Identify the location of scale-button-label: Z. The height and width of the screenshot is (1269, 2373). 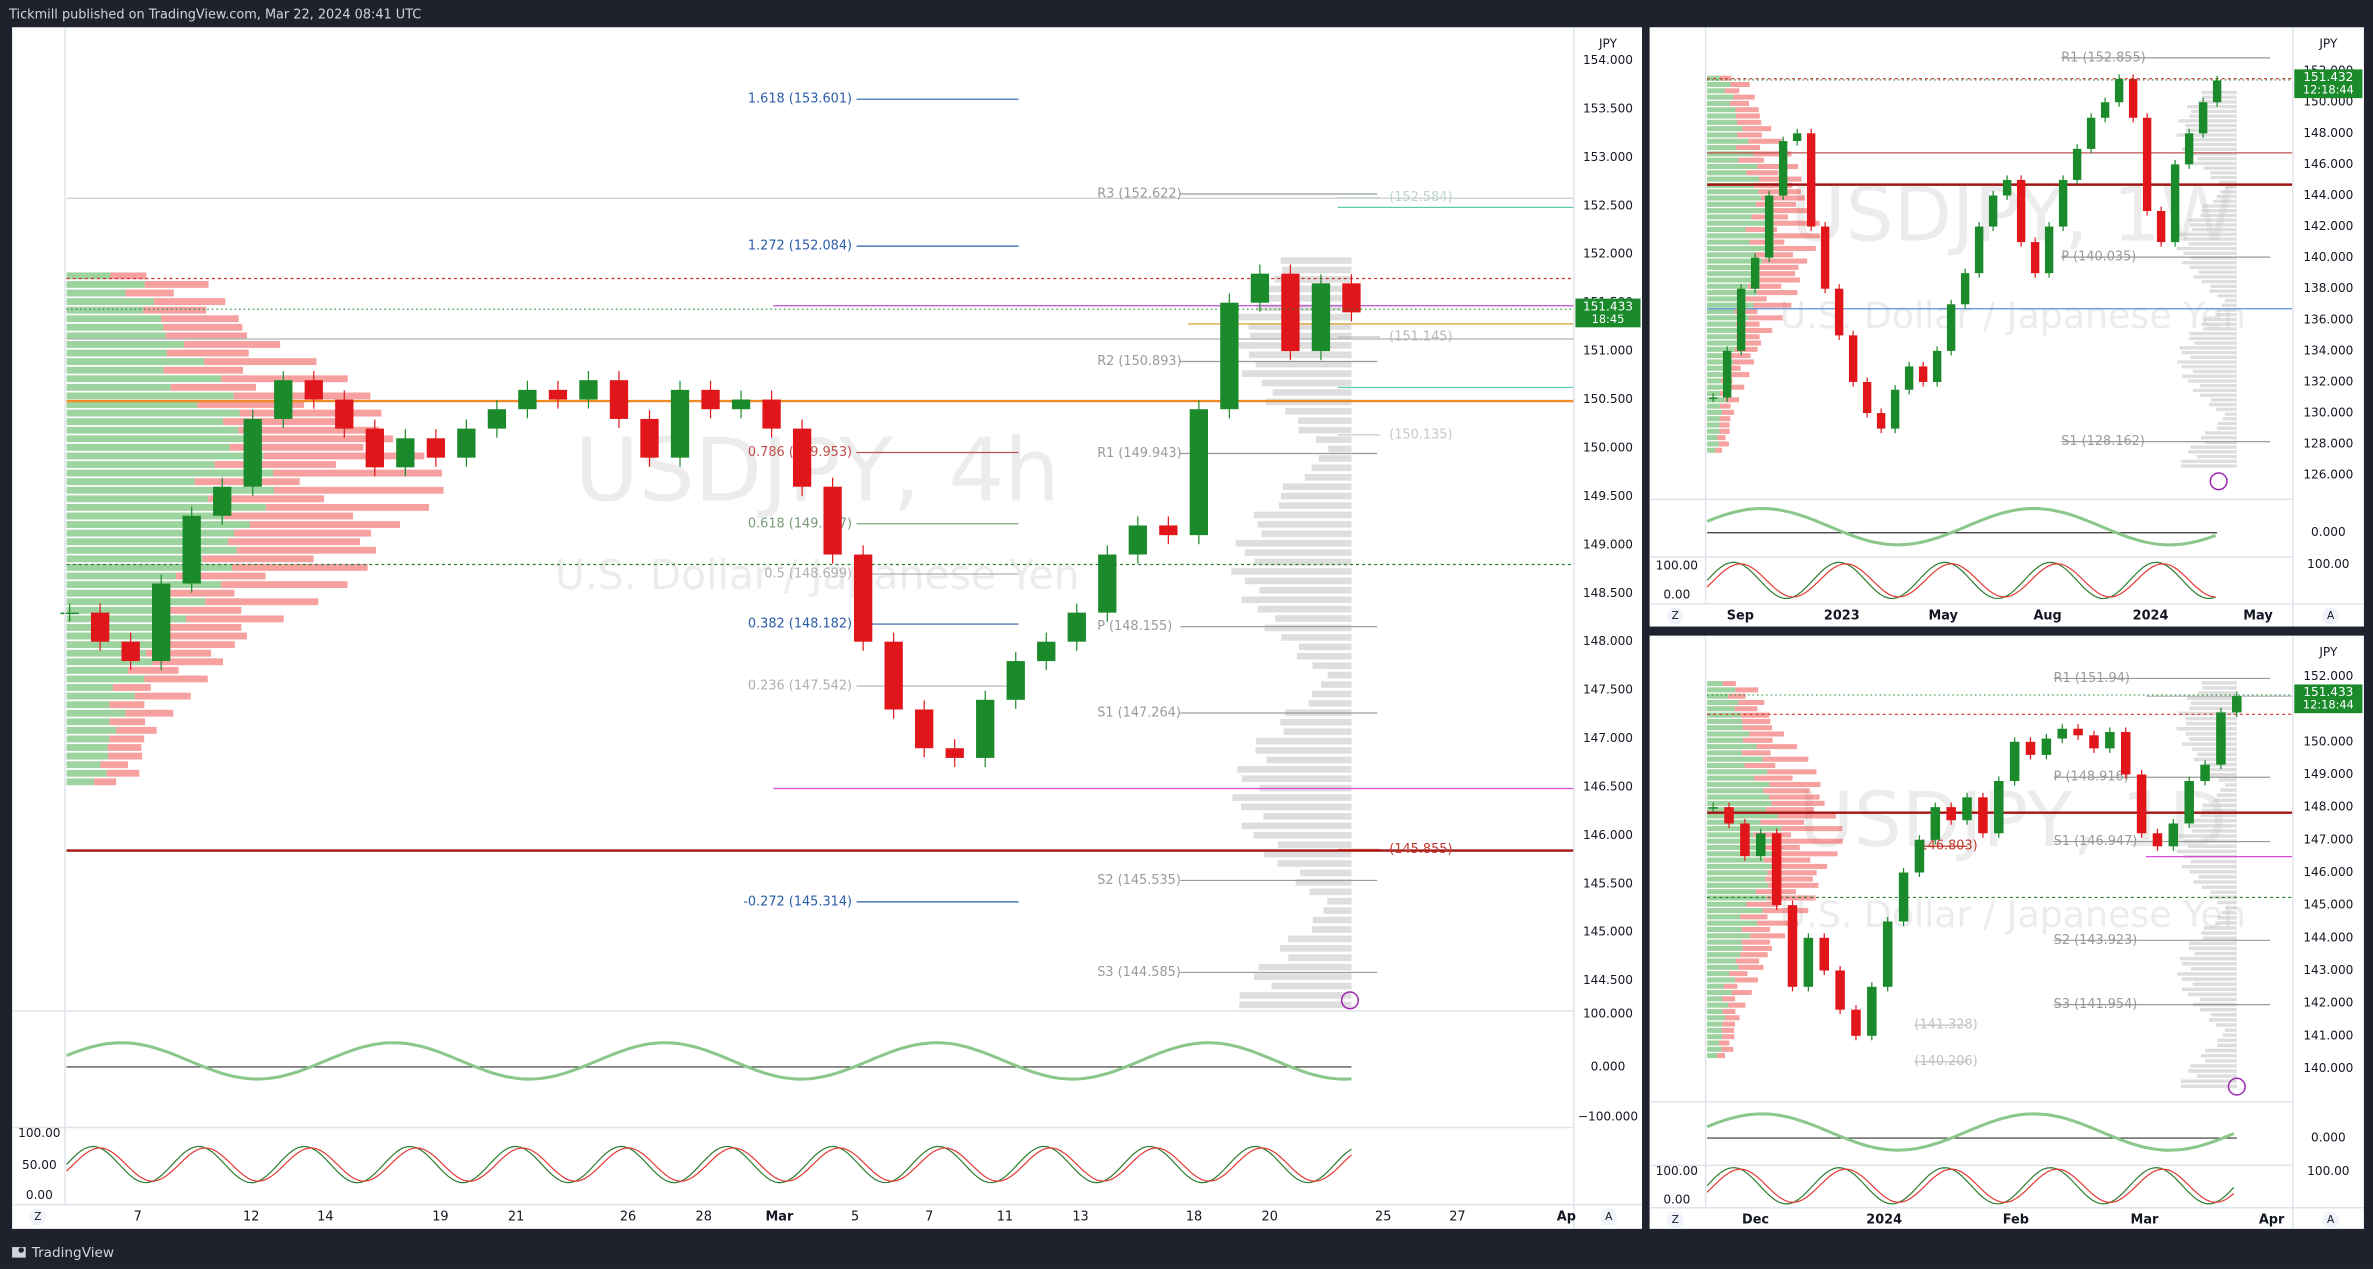
(1675, 616).